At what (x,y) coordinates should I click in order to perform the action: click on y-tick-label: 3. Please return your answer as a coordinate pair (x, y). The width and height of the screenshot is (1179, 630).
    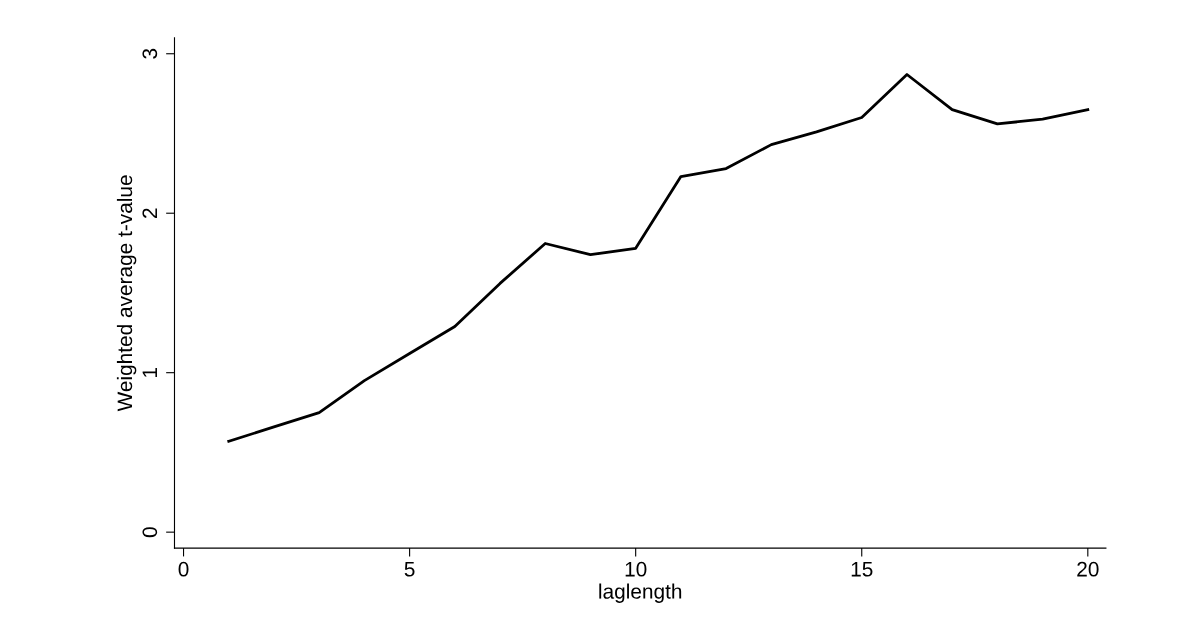
    Looking at the image, I should click on (150, 53).